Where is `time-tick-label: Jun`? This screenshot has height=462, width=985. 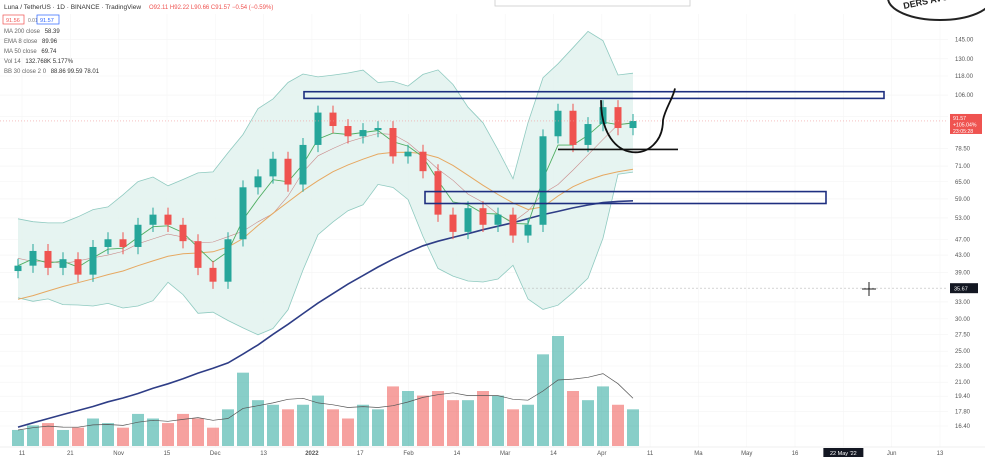 time-tick-label: Jun is located at coordinates (892, 454).